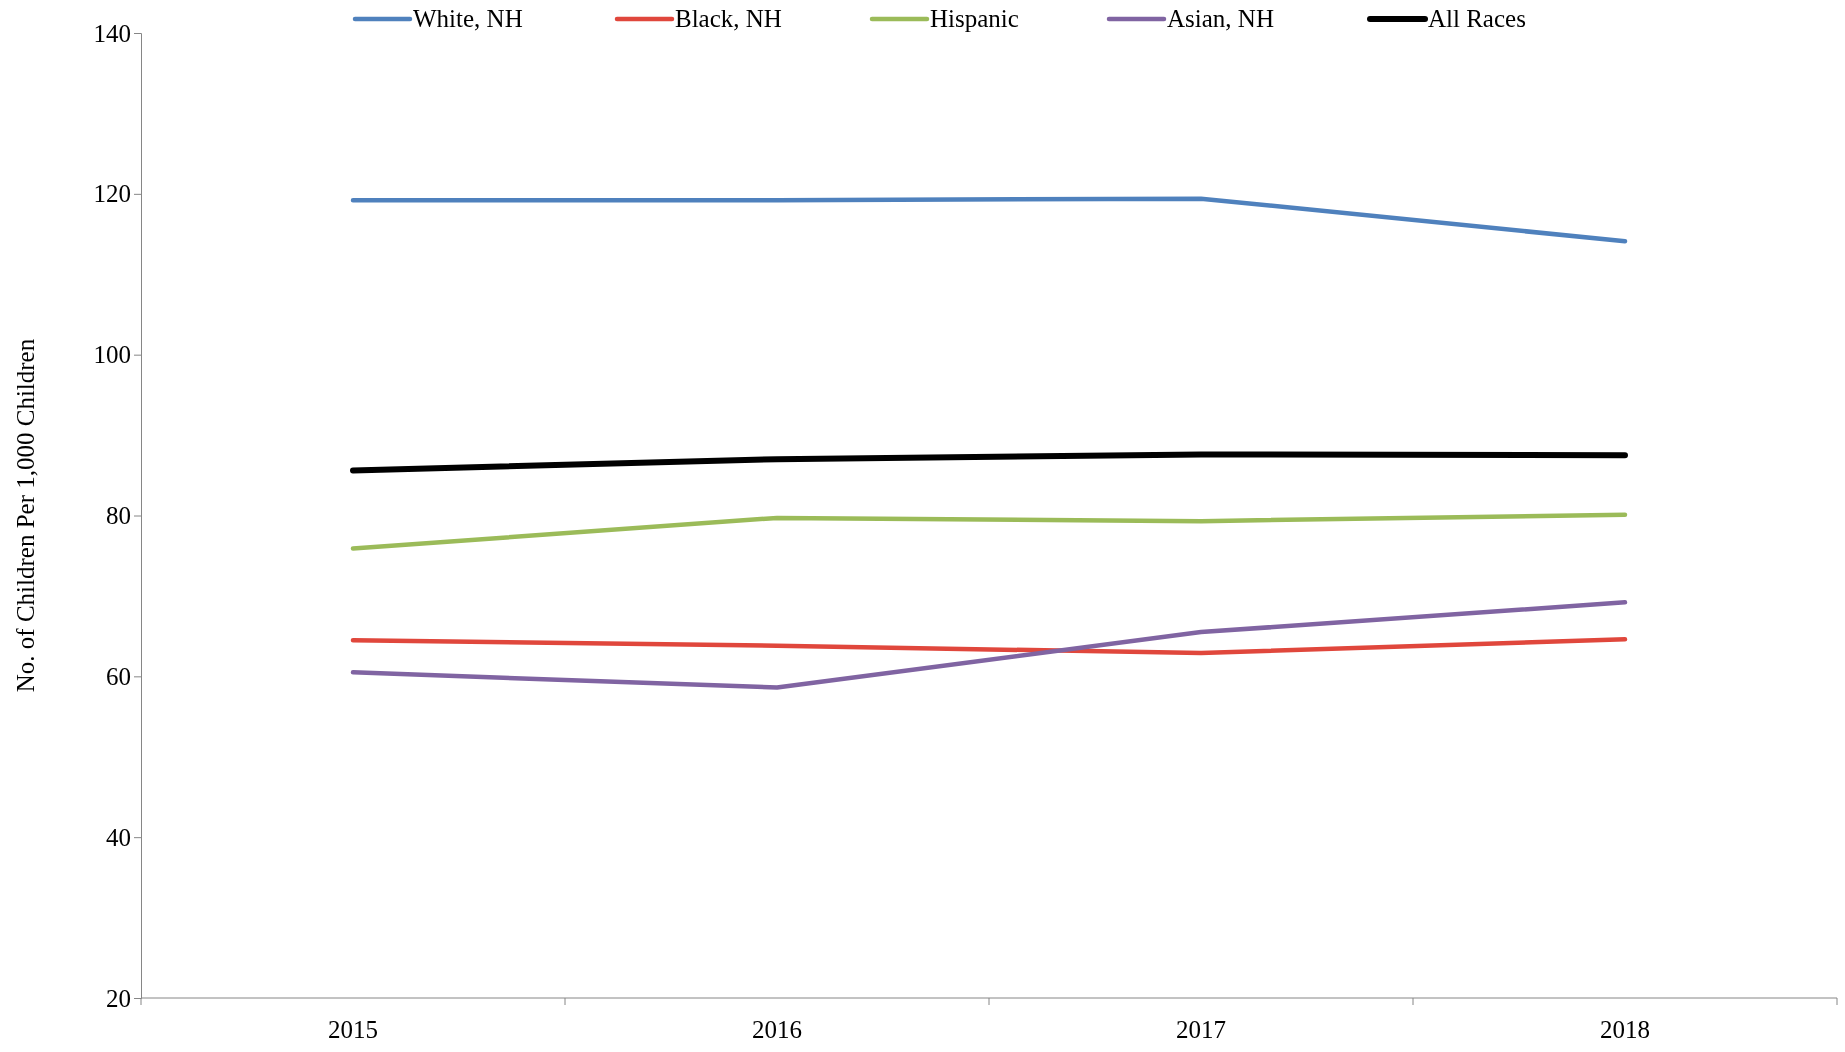  Describe the element at coordinates (118, 837) in the screenshot. I see `y-tick-label: 40` at that location.